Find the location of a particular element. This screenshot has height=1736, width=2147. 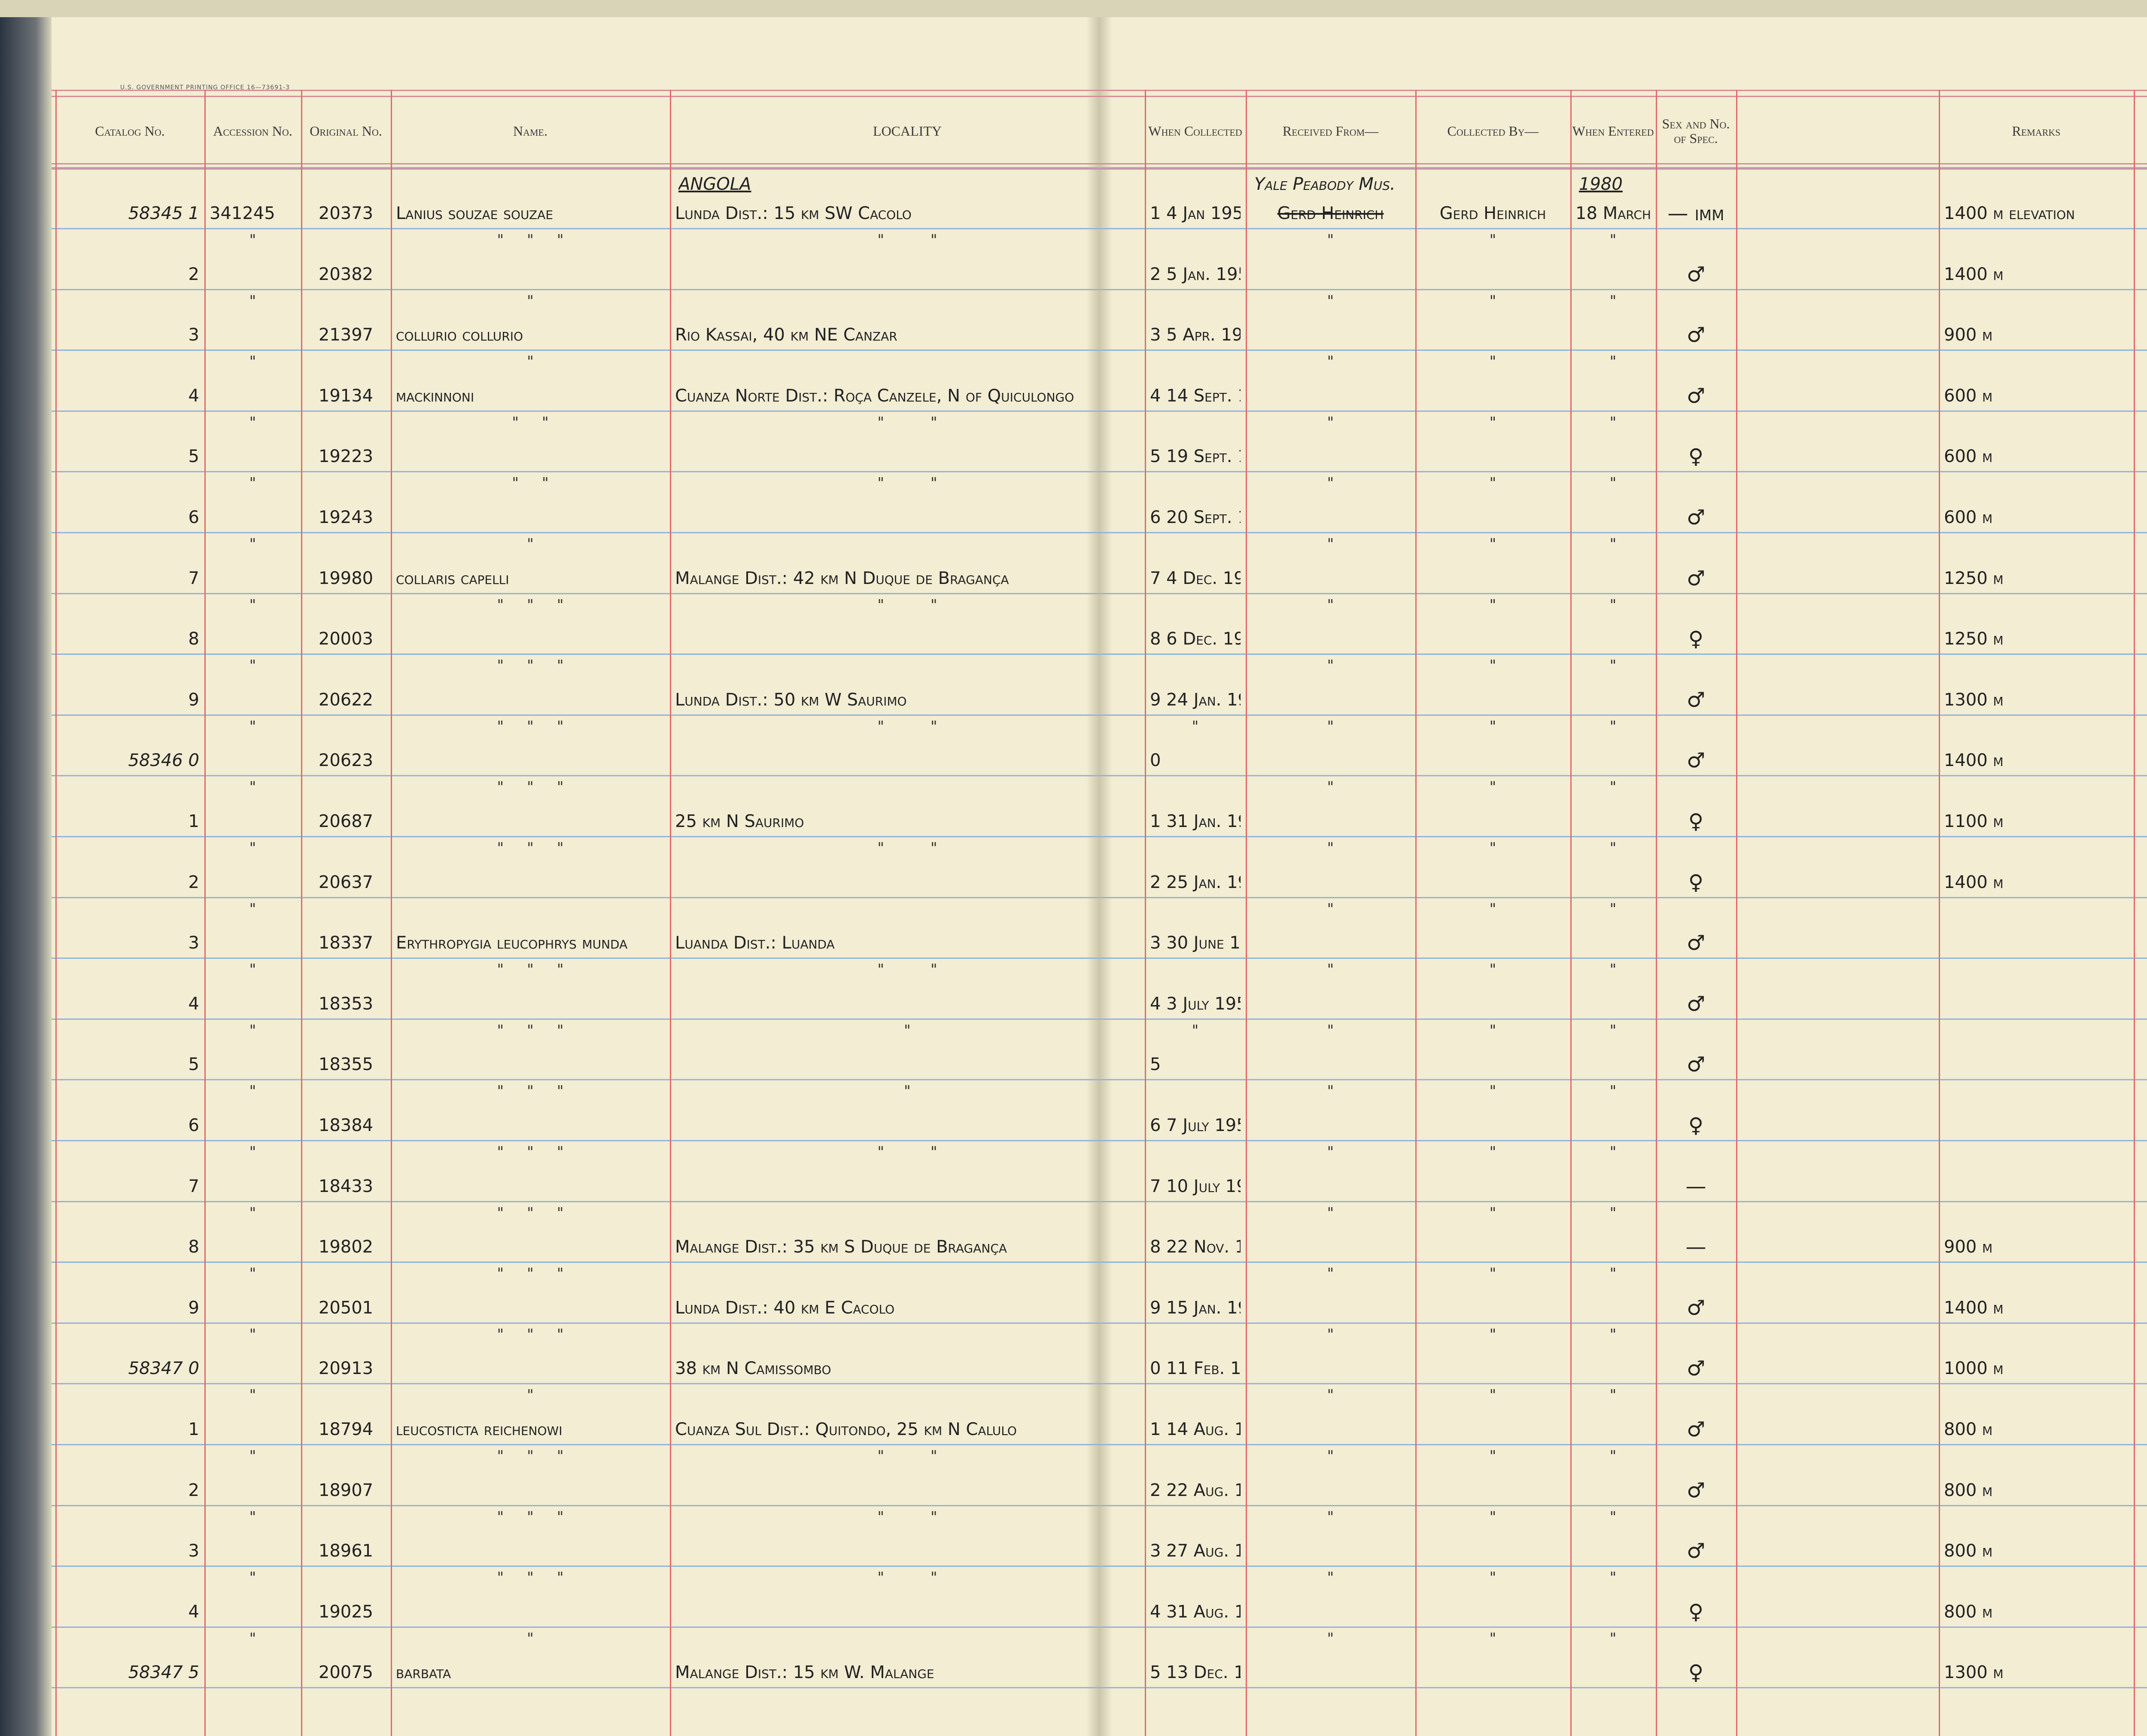

cell-collected: 7 10 July 1957 is located at coordinates (1195, 1186).